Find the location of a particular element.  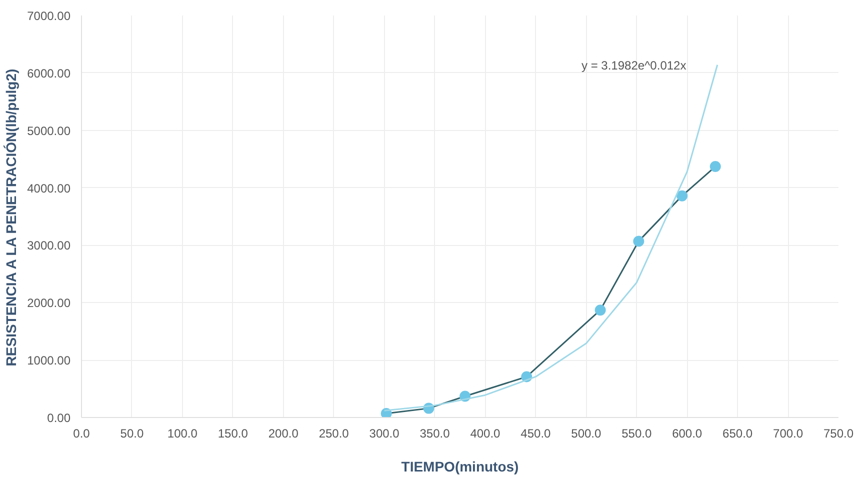

x-tick-label: 150.0 is located at coordinates (233, 433).